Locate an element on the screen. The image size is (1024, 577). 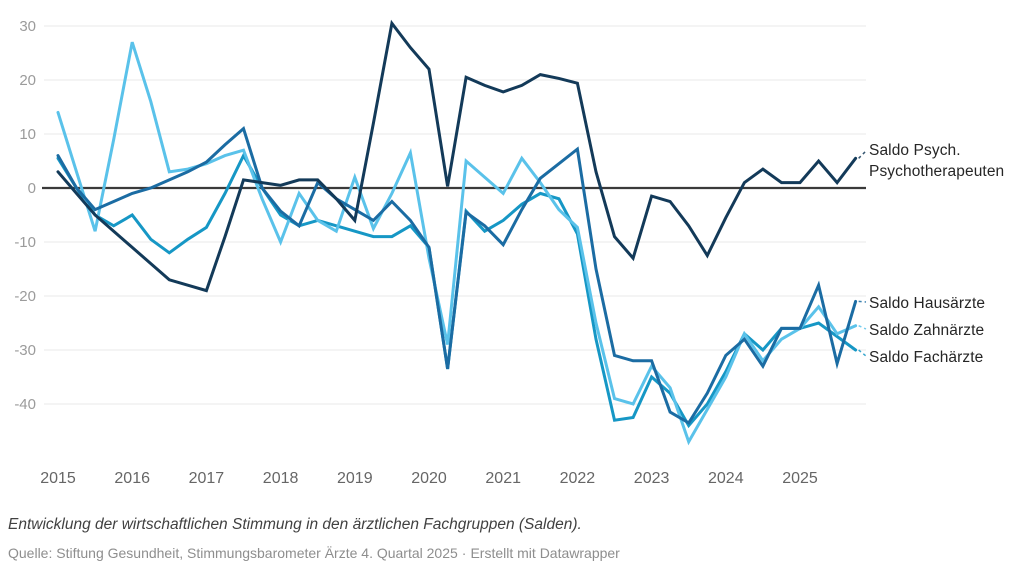
y-tick-label: 10 is located at coordinates (27, 134).